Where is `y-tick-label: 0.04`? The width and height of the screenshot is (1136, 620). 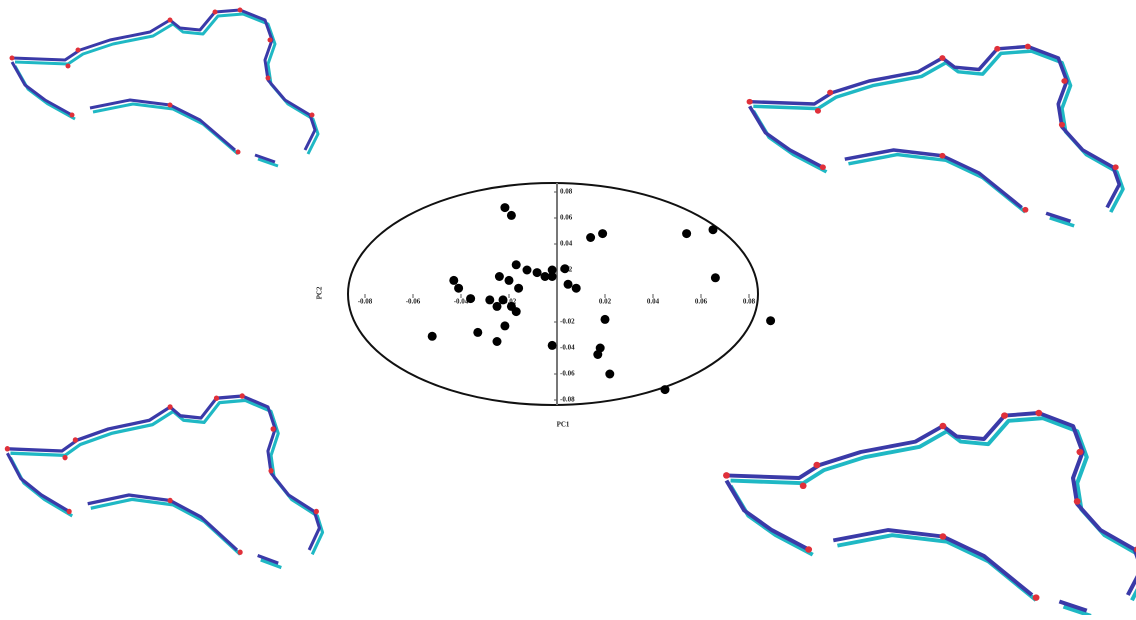 y-tick-label: 0.04 is located at coordinates (566, 244).